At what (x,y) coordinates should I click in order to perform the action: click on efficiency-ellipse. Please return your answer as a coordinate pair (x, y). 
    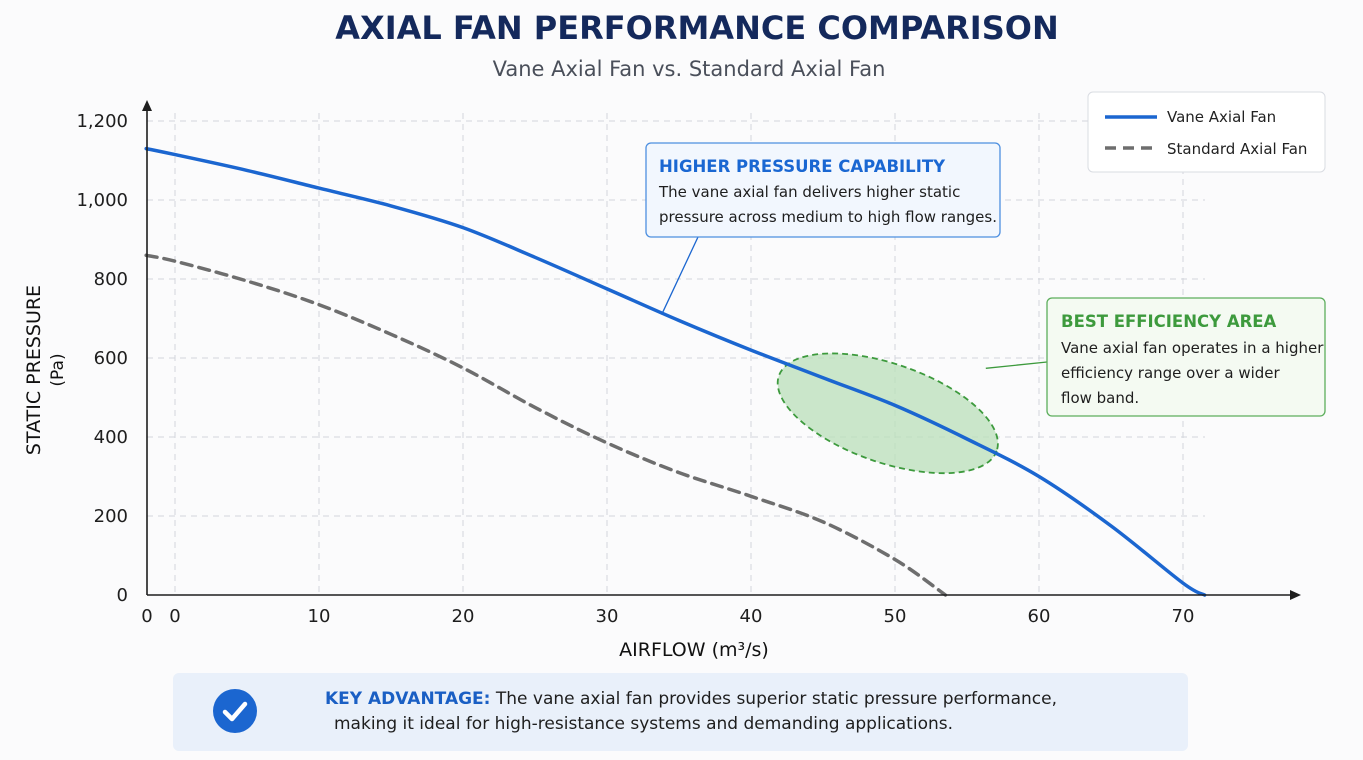
    Looking at the image, I should click on (887, 413).